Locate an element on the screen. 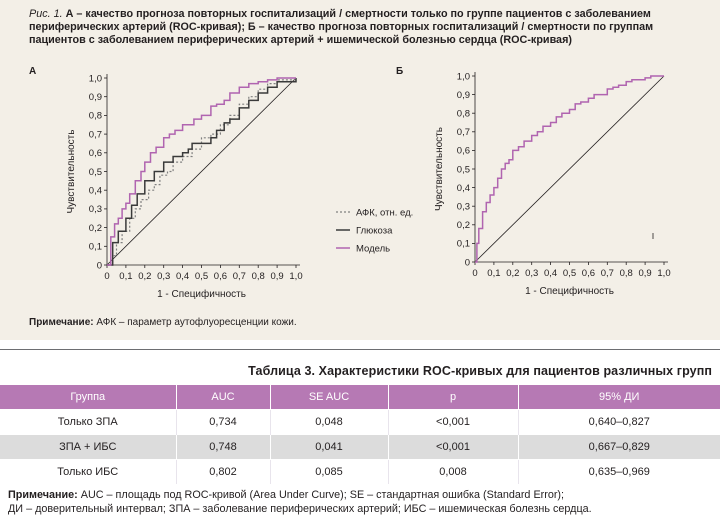  series-line-model is located at coordinates (201, 171).